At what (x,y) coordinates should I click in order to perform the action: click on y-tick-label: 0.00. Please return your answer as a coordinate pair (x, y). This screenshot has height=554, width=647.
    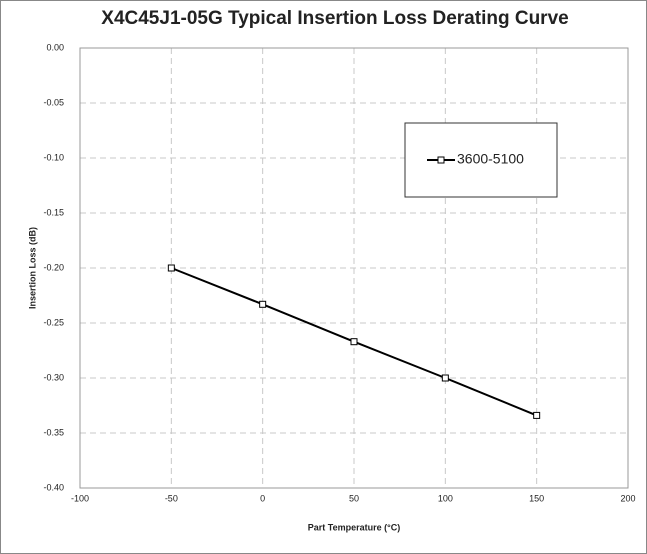
    Looking at the image, I should click on (55, 47).